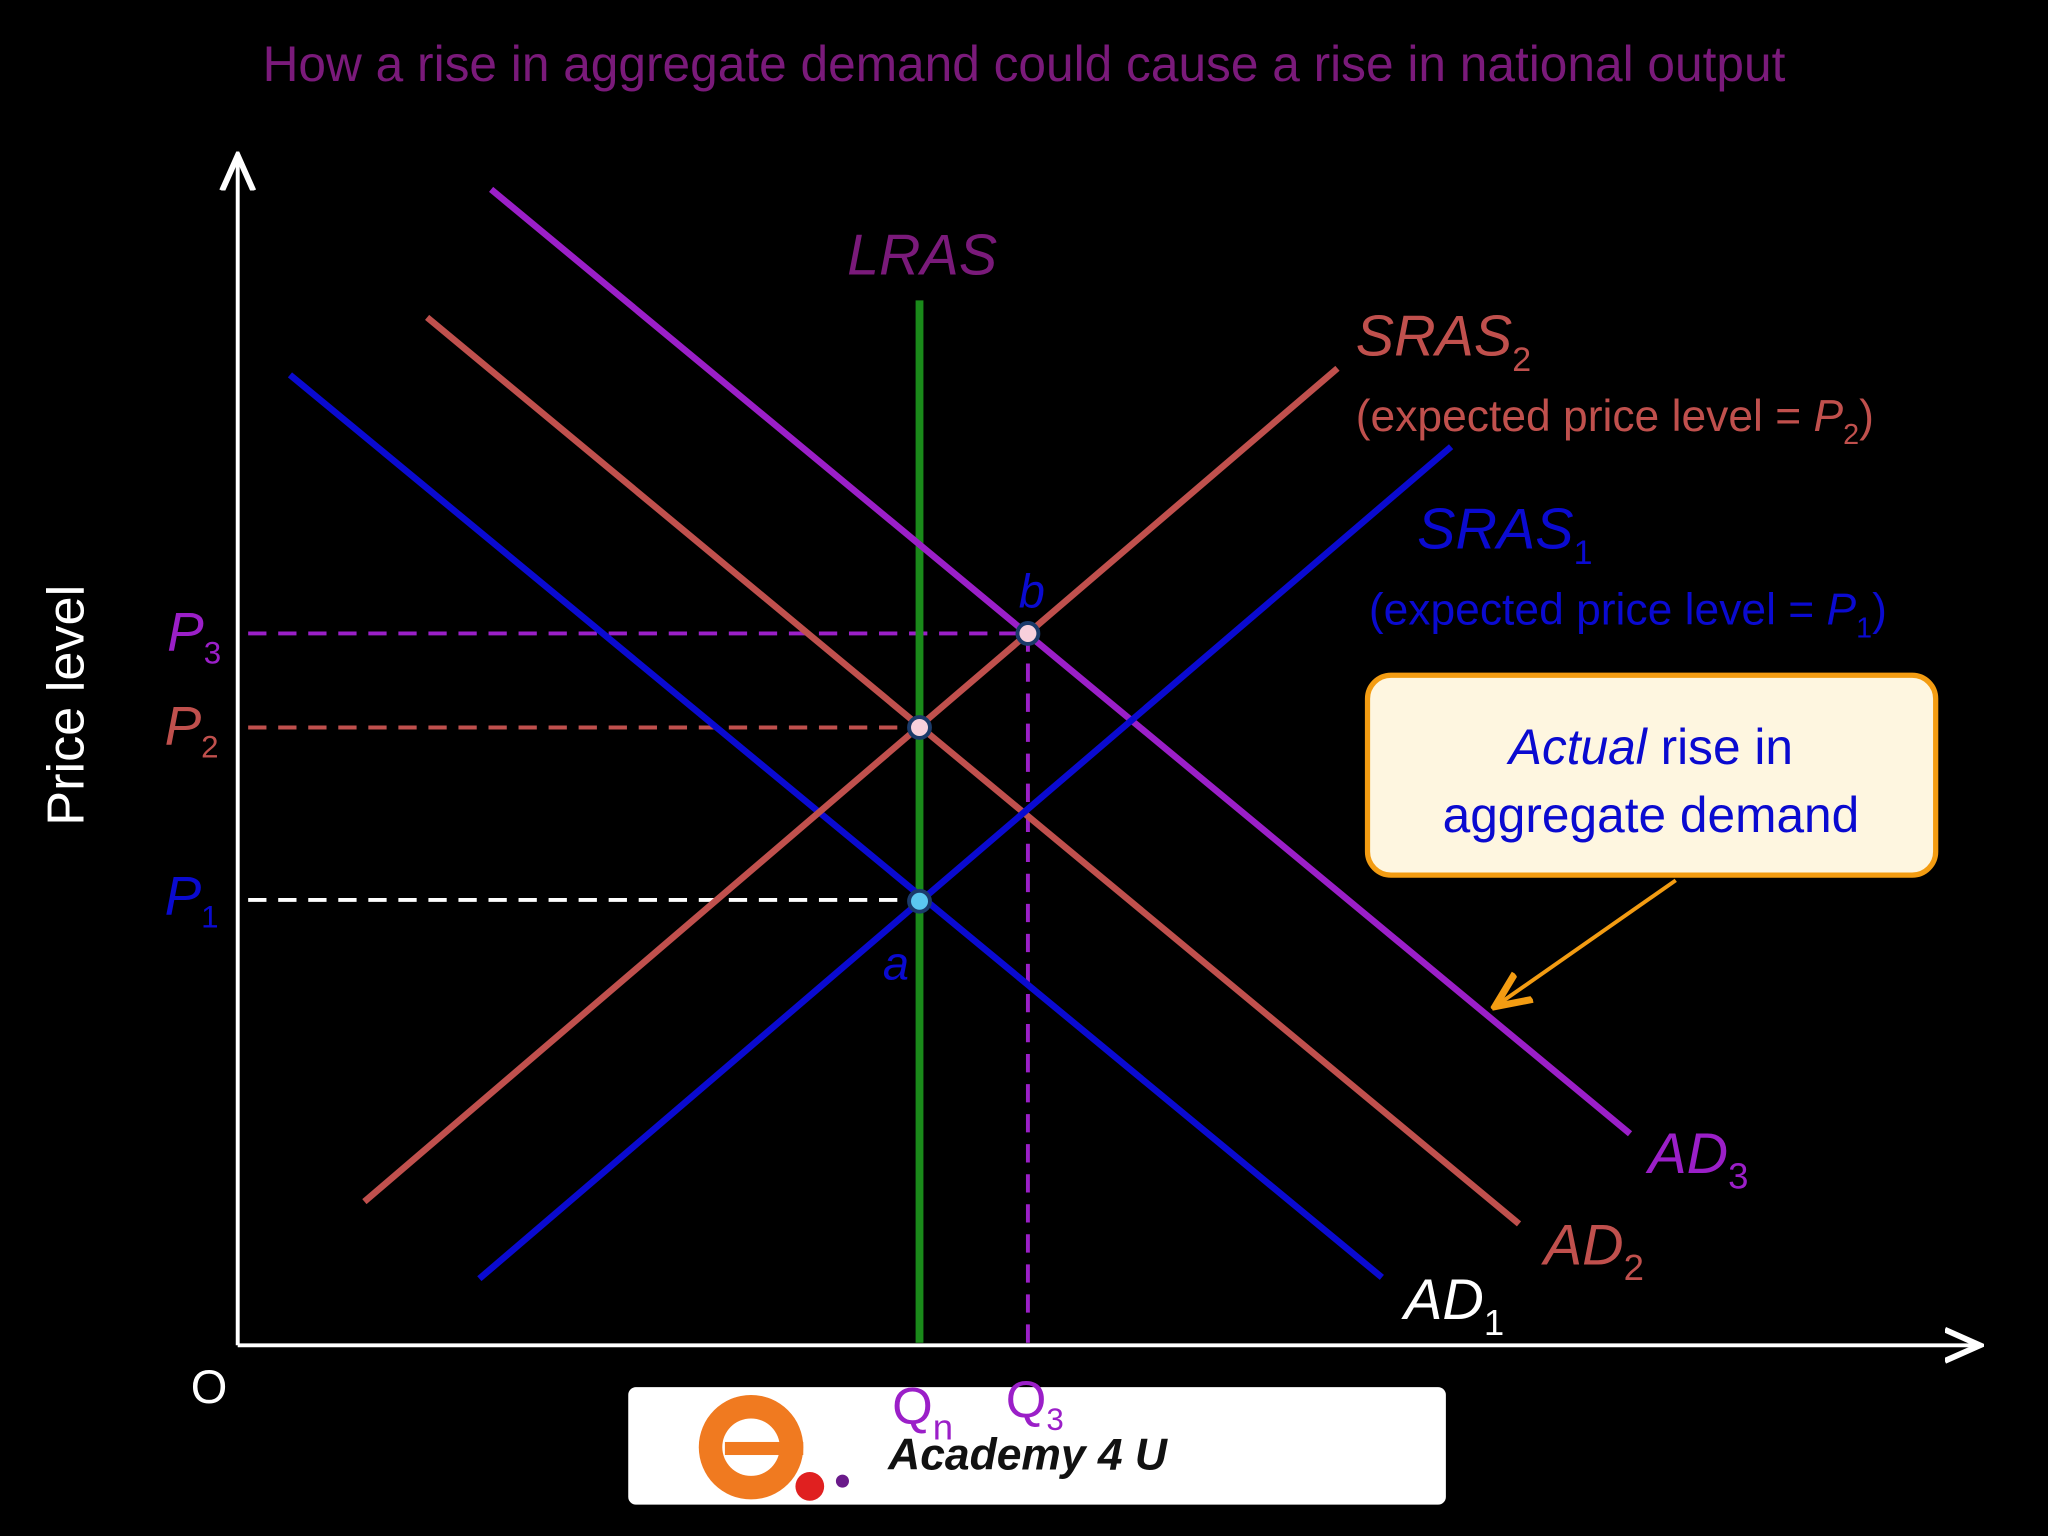  What do you see at coordinates (1651, 815) in the screenshot?
I see `callout-line2: aggregate demand` at bounding box center [1651, 815].